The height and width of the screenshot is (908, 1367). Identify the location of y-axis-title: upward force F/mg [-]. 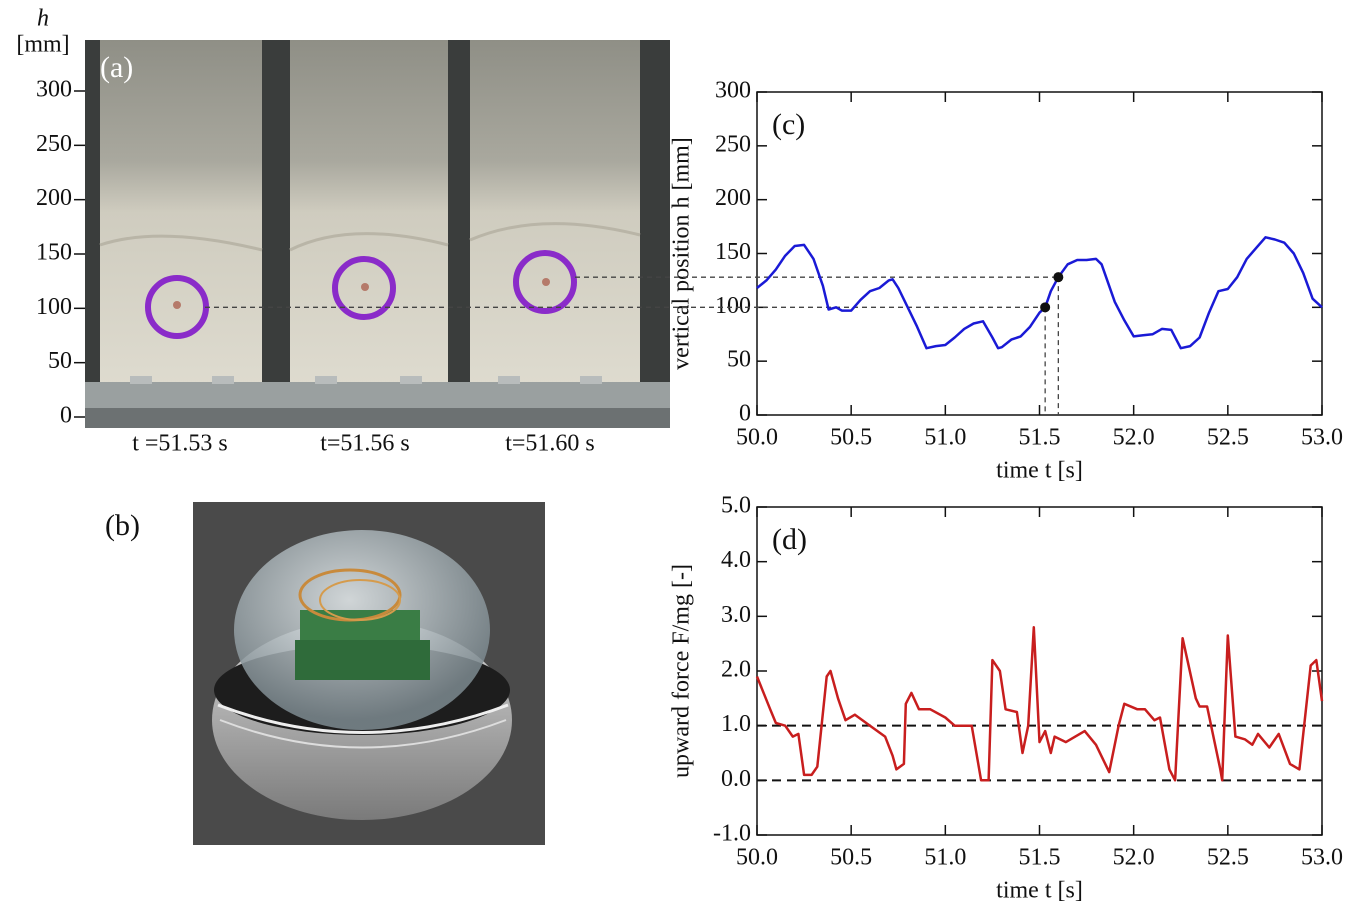
(682, 671).